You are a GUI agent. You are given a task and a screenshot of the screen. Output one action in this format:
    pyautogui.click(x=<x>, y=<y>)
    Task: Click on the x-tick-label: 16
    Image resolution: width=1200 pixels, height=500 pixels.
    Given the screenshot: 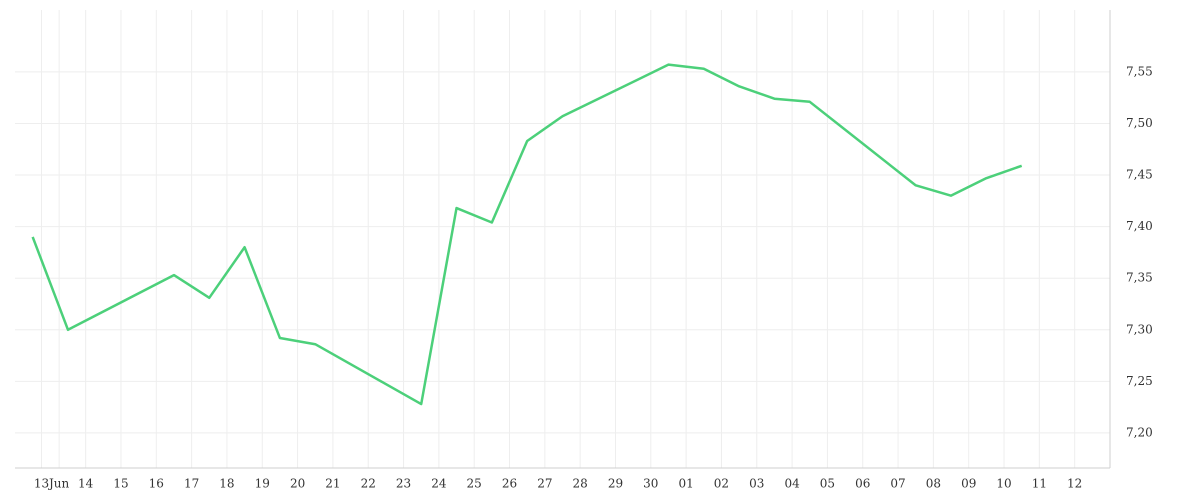 What is the action you would take?
    pyautogui.click(x=156, y=484)
    